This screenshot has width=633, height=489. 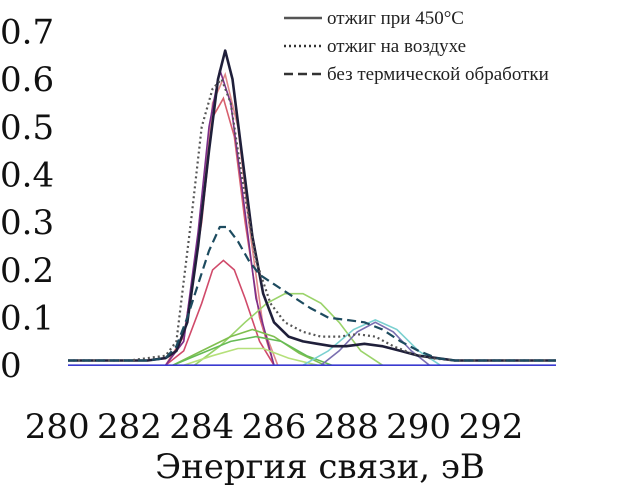 I want to click on y-tick-label: 0.5, so click(x=27, y=128).